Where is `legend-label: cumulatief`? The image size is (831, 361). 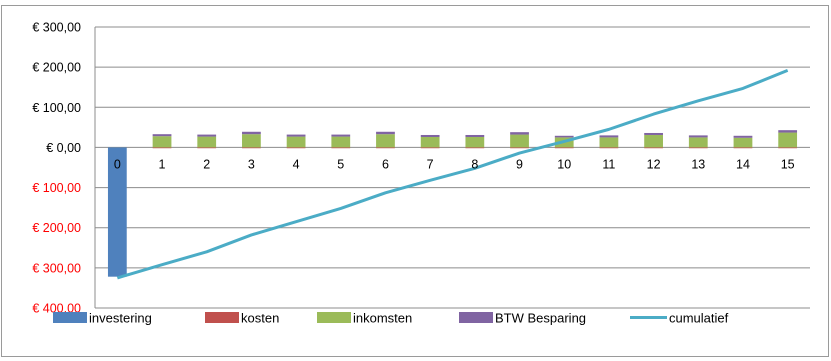 legend-label: cumulatief is located at coordinates (699, 318).